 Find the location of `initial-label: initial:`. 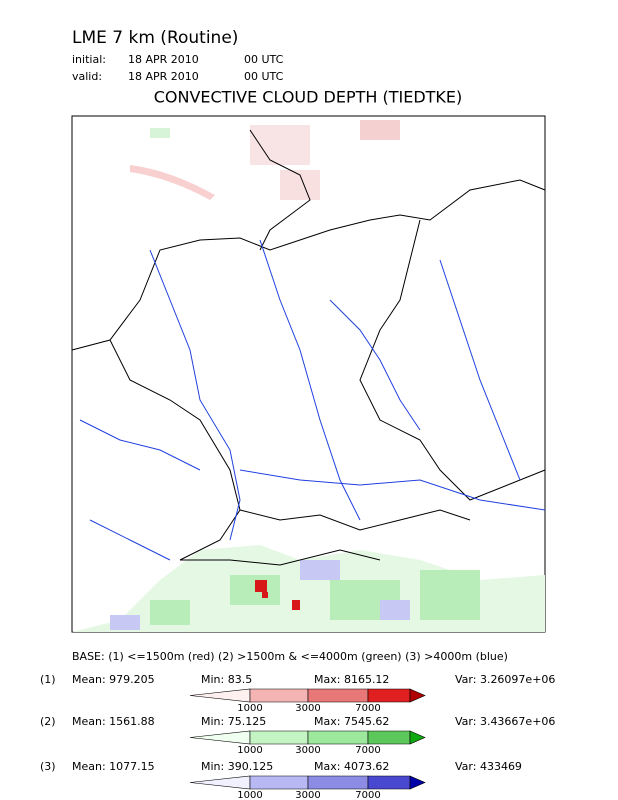

initial-label: initial: is located at coordinates (89, 59).